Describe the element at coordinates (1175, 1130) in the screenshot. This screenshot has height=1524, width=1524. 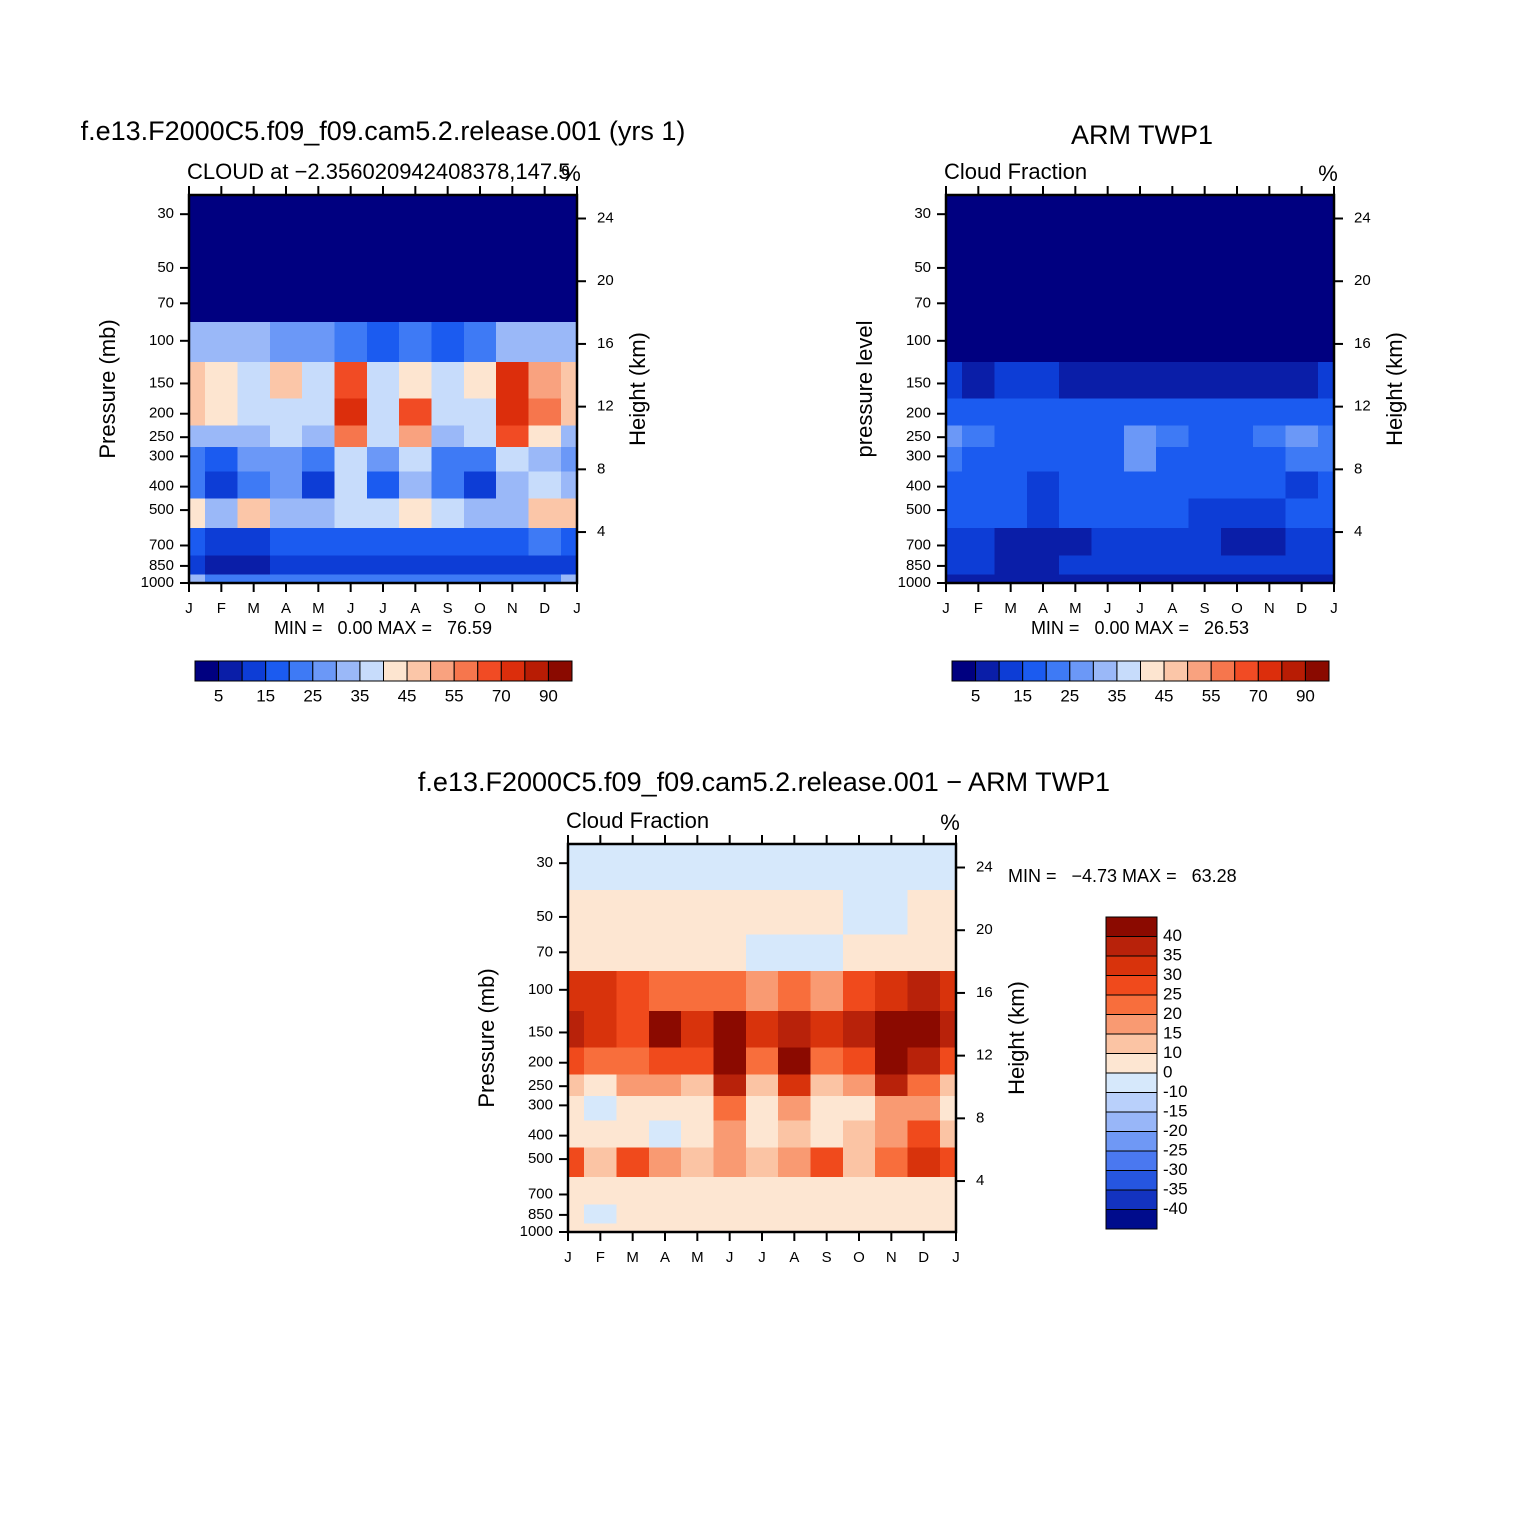
I see `colorbar-label: -20` at that location.